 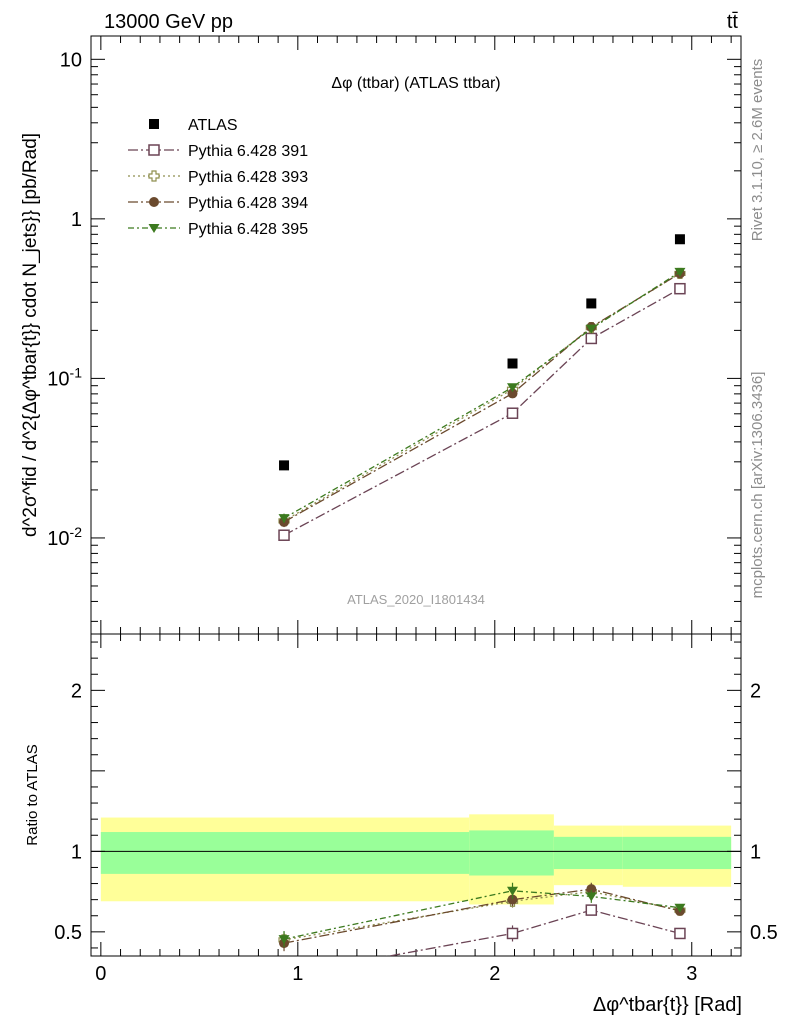 What do you see at coordinates (76, 691) in the screenshot?
I see `ratio-y-tick-label: 2` at bounding box center [76, 691].